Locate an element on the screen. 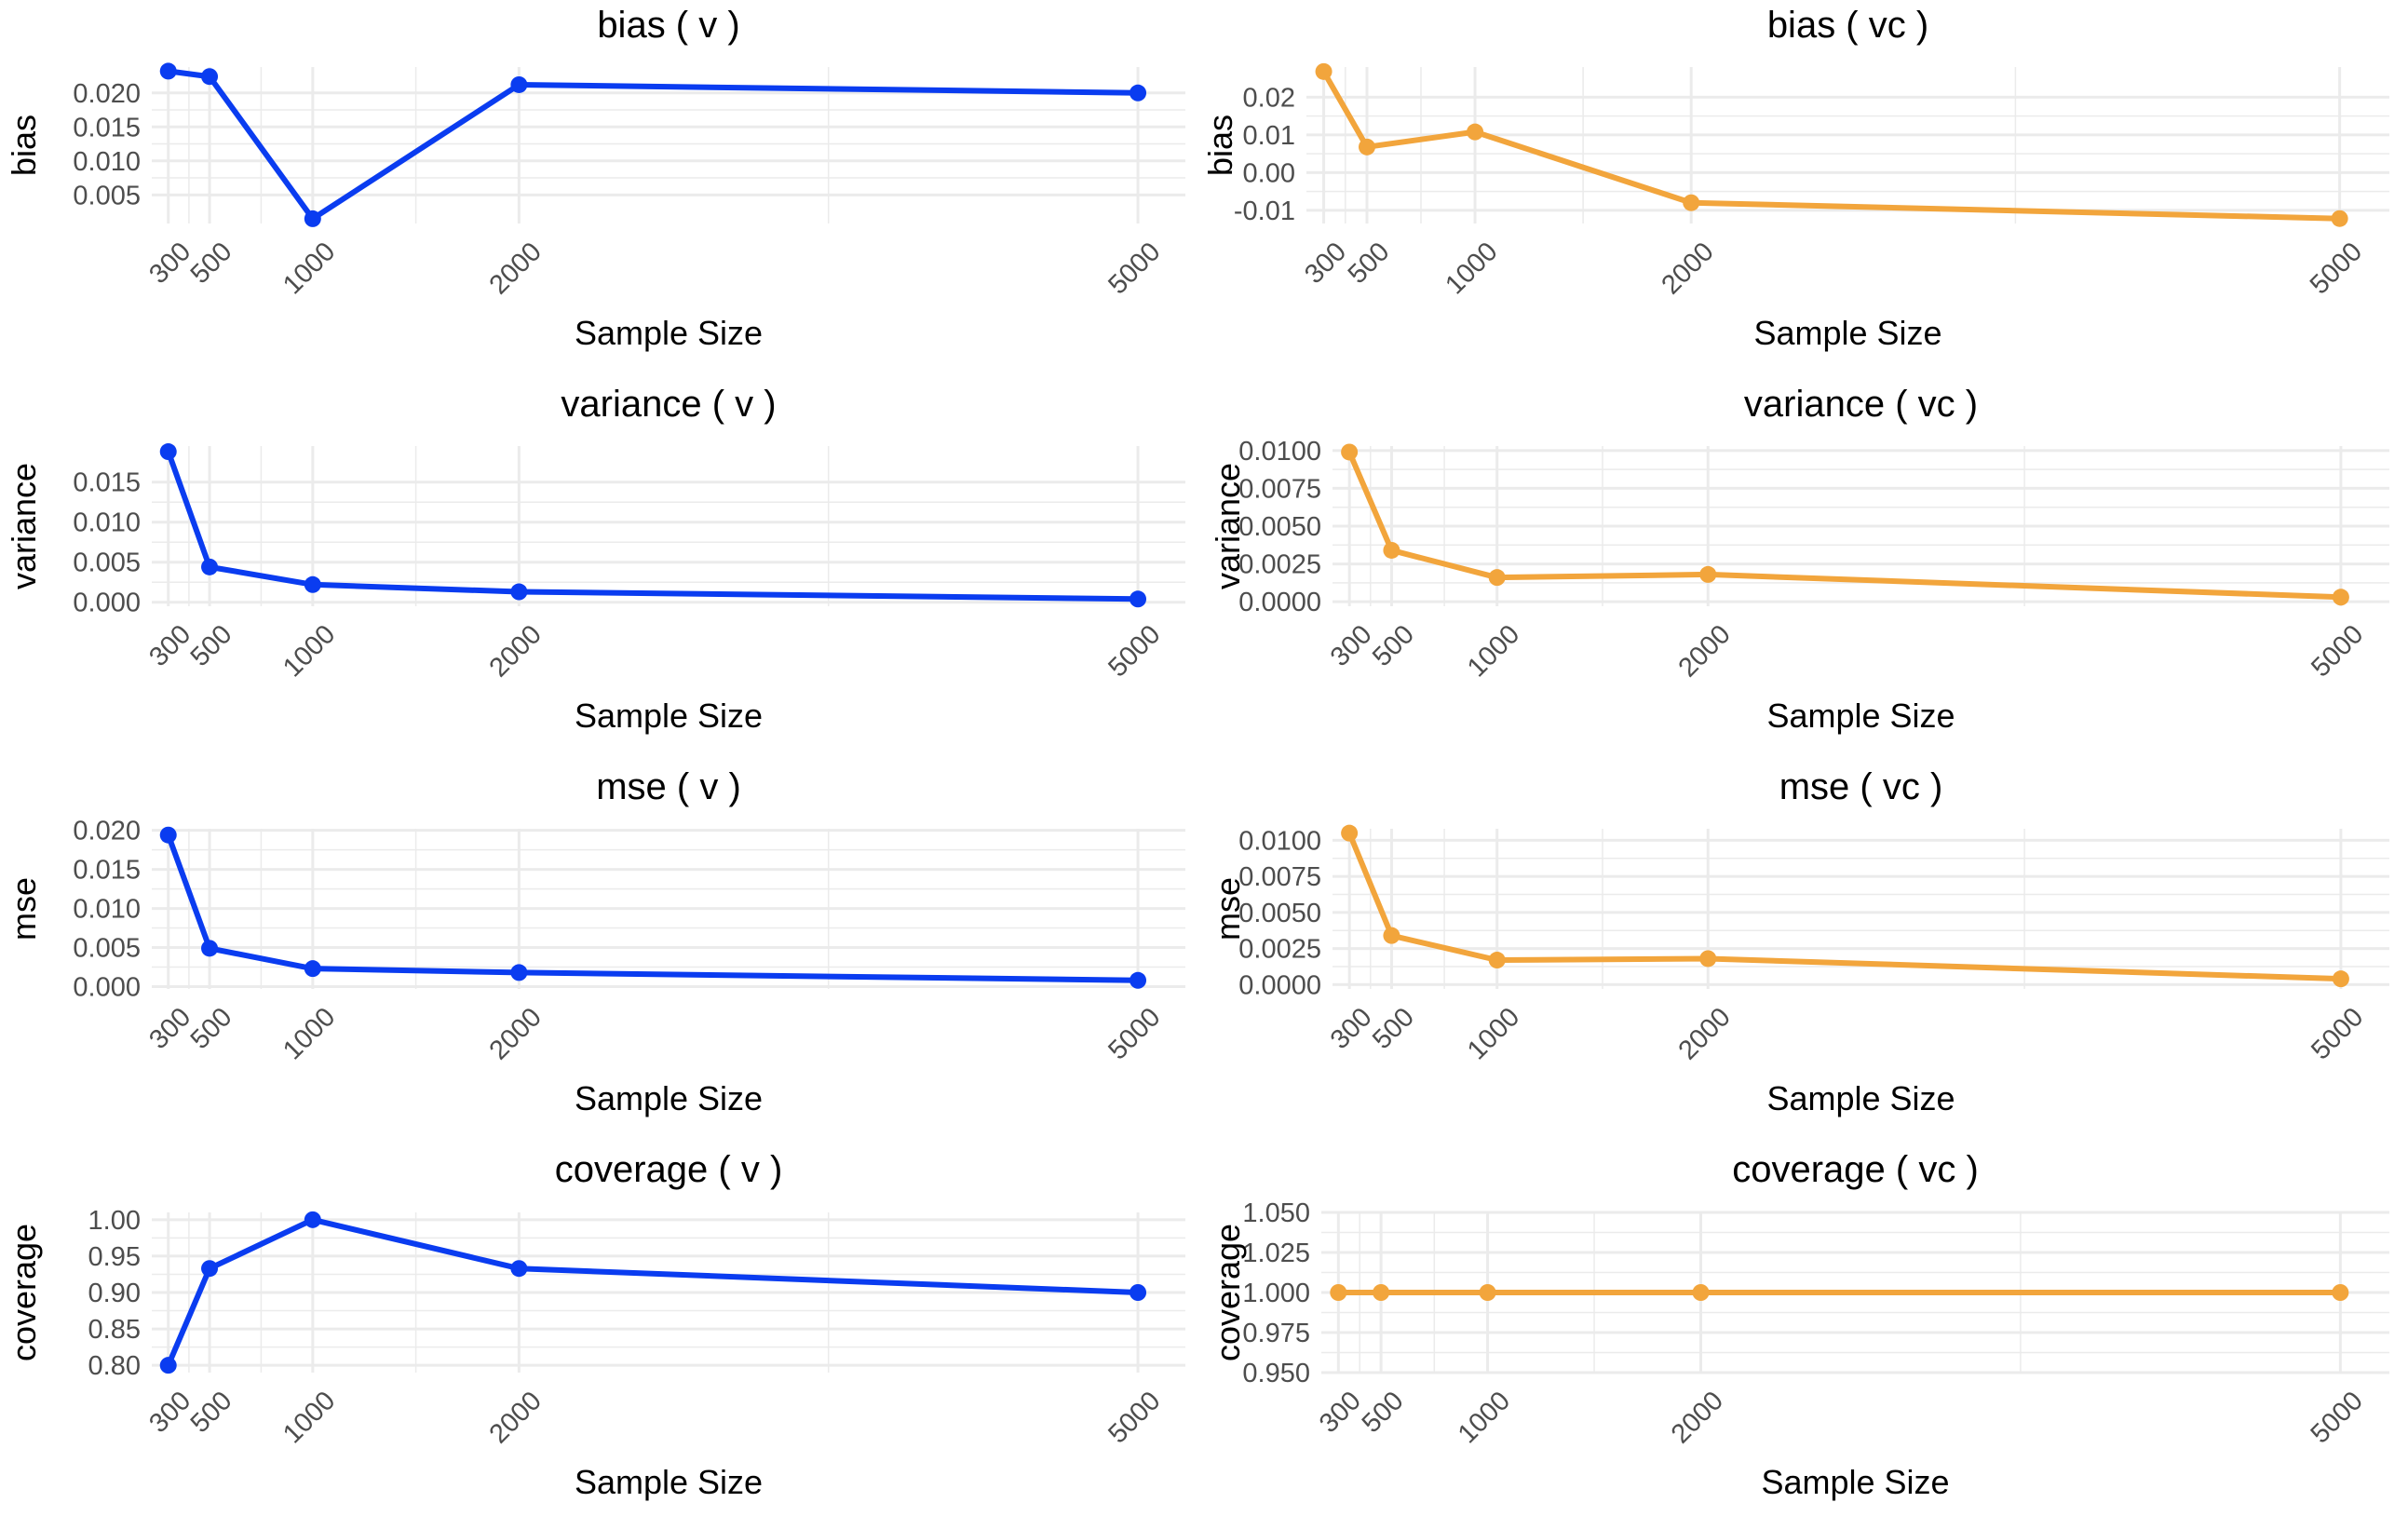 The width and height of the screenshot is (2408, 1516). chart-title: coverage ( v ) is located at coordinates (669, 1169).